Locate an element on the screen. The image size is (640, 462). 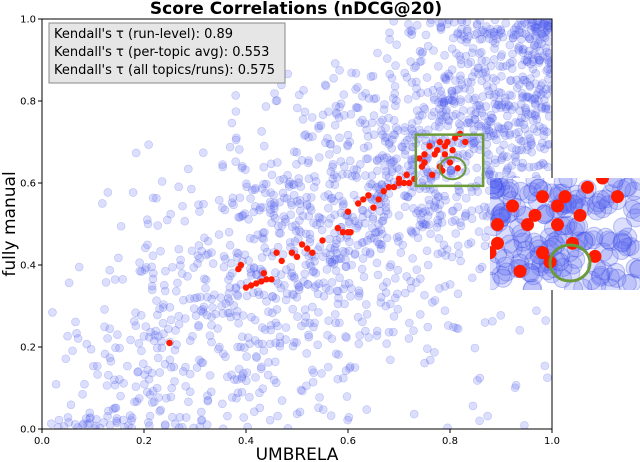
stat-per-topic-avg: Kendall's τ (per-topic avg): 0.553 is located at coordinates (161, 52).